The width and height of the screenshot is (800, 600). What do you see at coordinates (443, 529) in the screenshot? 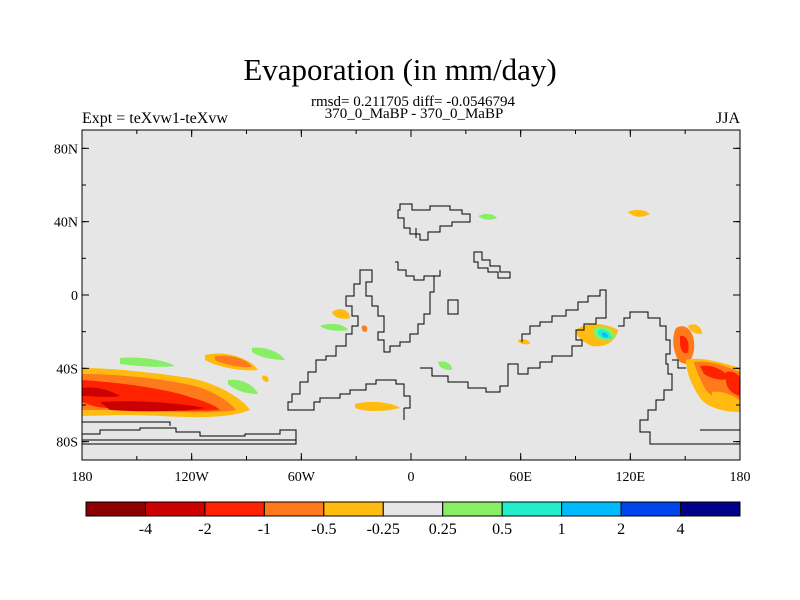
I see `colorbar-label: 0.25` at bounding box center [443, 529].